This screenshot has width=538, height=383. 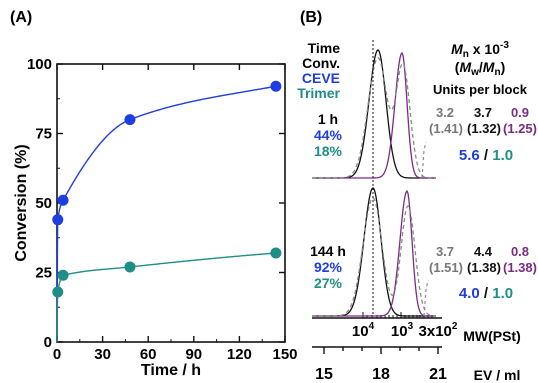 I want to click on p1-ceve-conv: 44%, so click(x=328, y=135).